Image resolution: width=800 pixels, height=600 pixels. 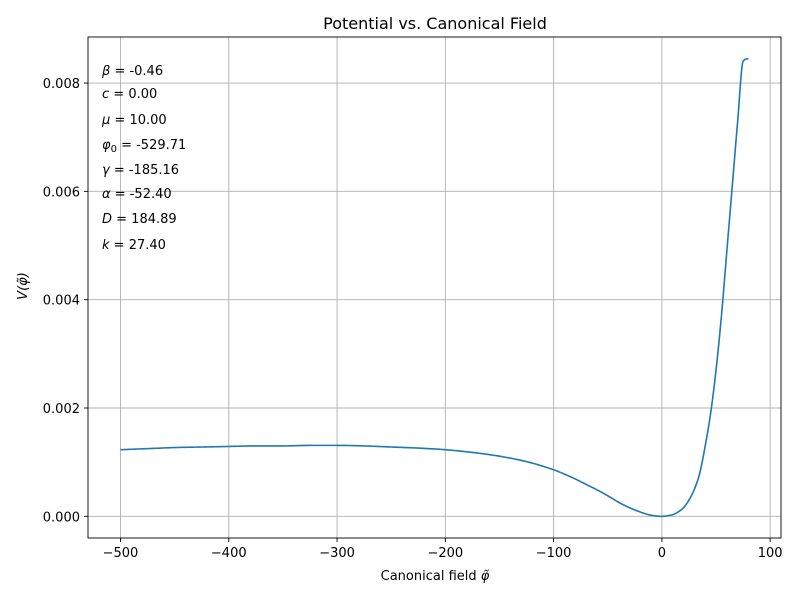 I want to click on x-tick-label: 0, so click(x=662, y=553).